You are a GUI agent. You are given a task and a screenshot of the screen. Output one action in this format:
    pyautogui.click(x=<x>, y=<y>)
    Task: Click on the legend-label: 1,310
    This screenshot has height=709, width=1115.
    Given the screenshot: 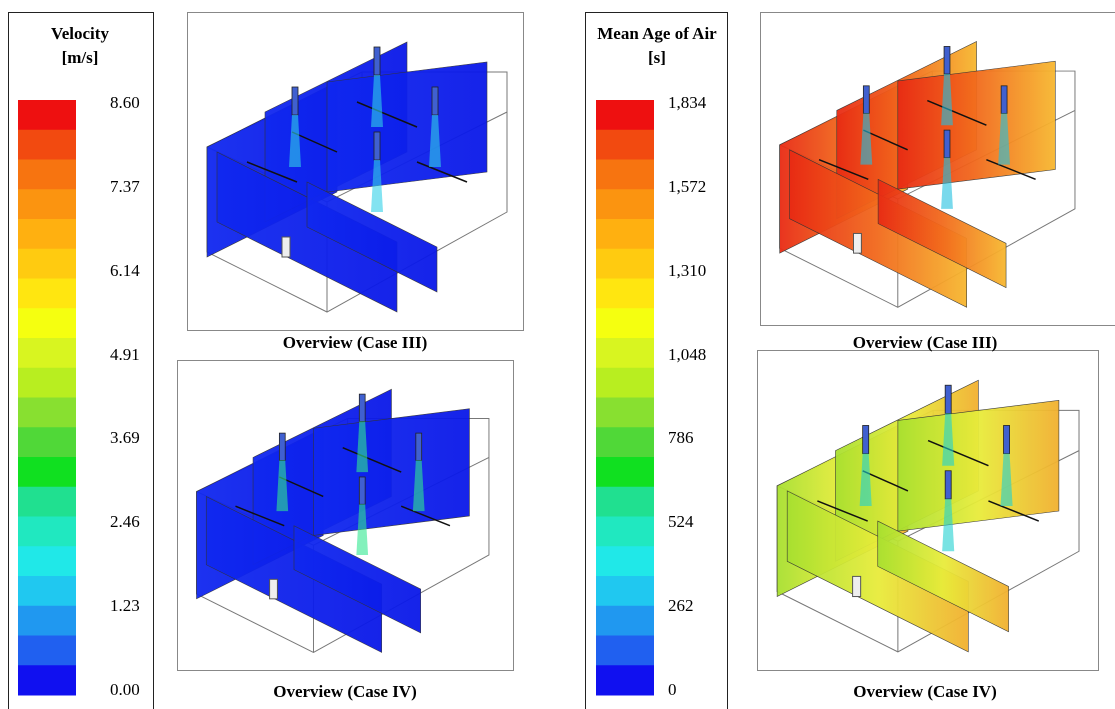 What is the action you would take?
    pyautogui.click(x=687, y=270)
    